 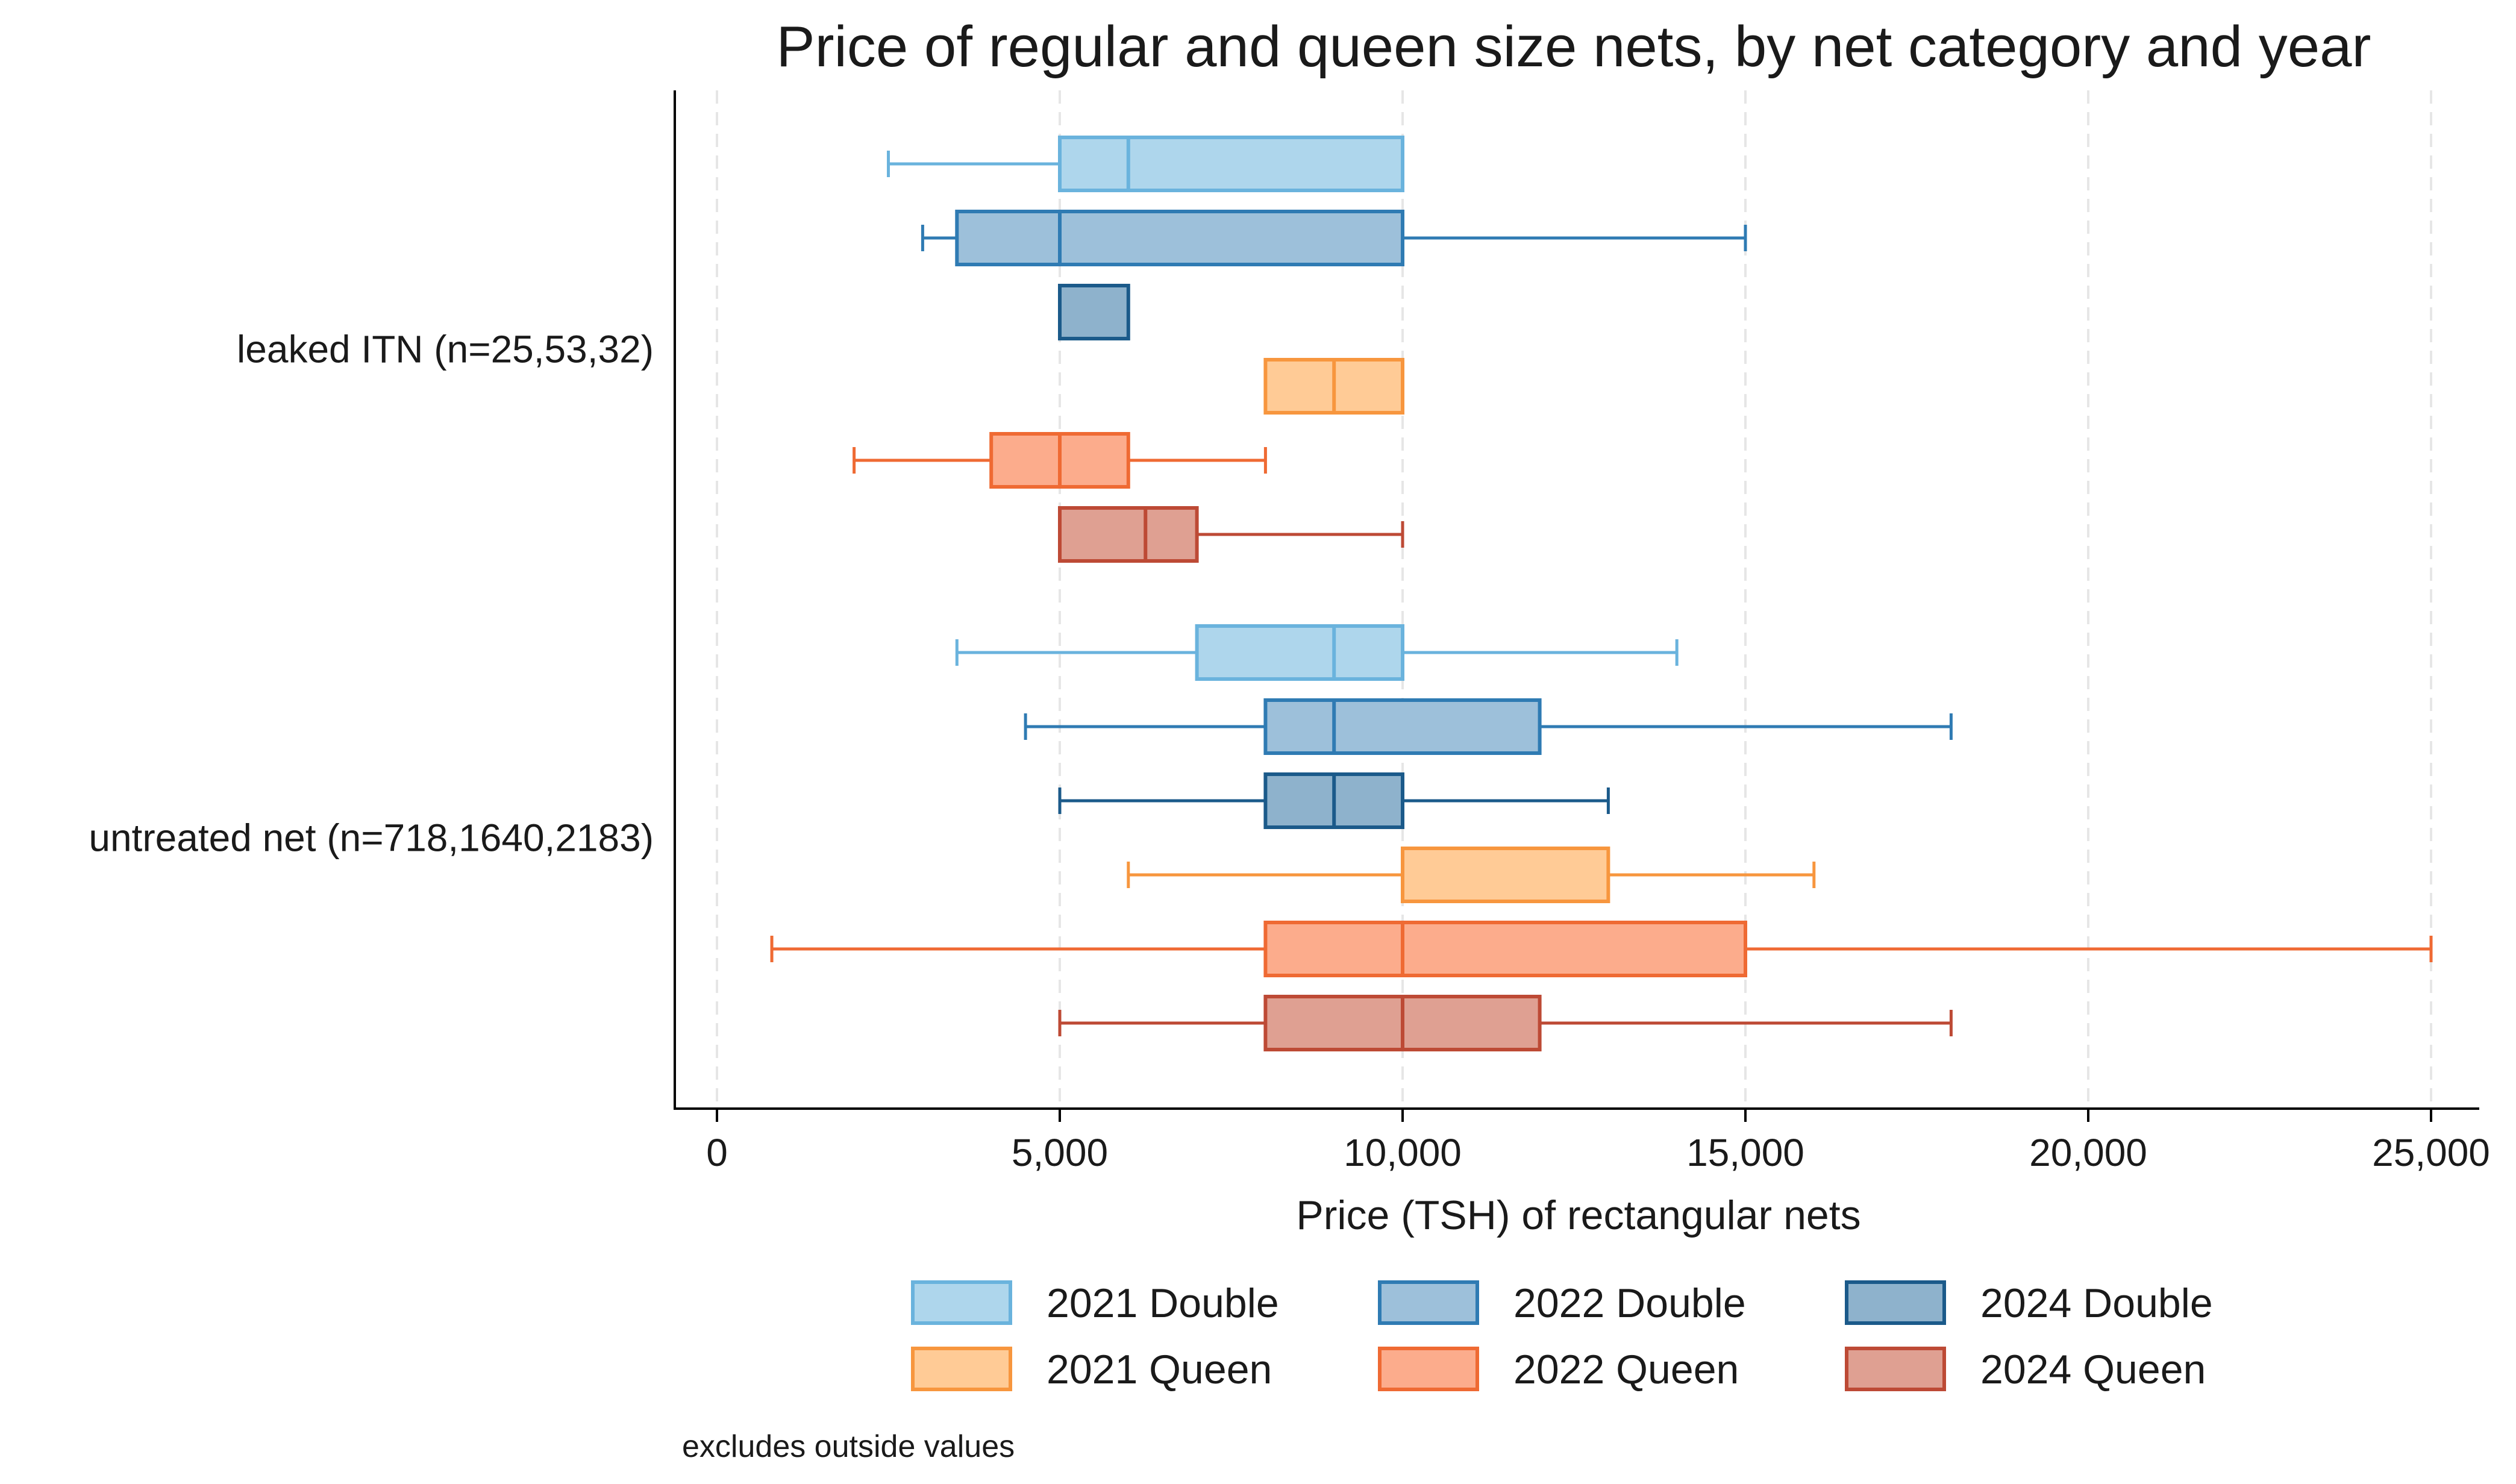 What do you see at coordinates (717, 1152) in the screenshot?
I see `x-tick-label: 0` at bounding box center [717, 1152].